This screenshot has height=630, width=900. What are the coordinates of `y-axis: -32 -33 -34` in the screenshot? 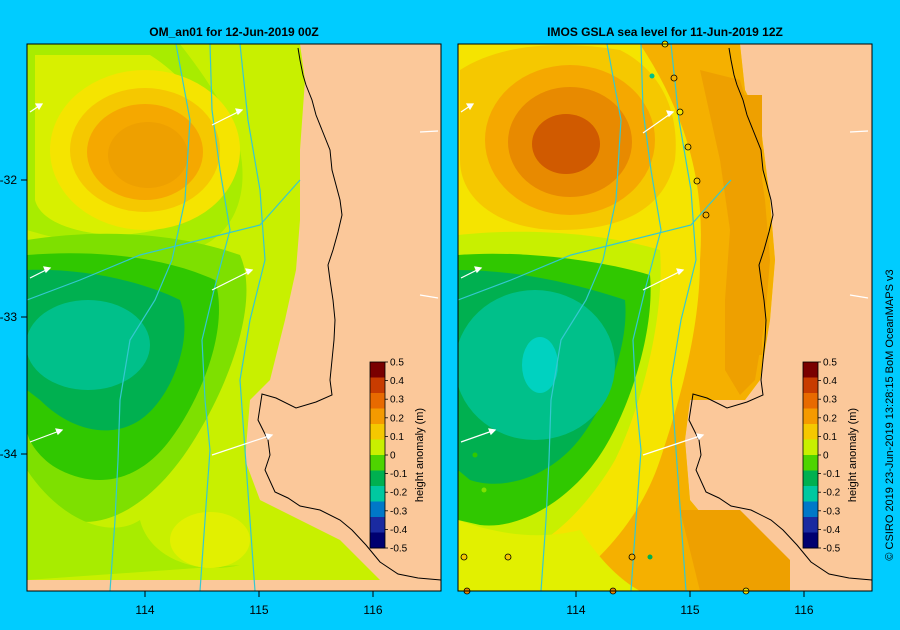 It's located at (13, 317).